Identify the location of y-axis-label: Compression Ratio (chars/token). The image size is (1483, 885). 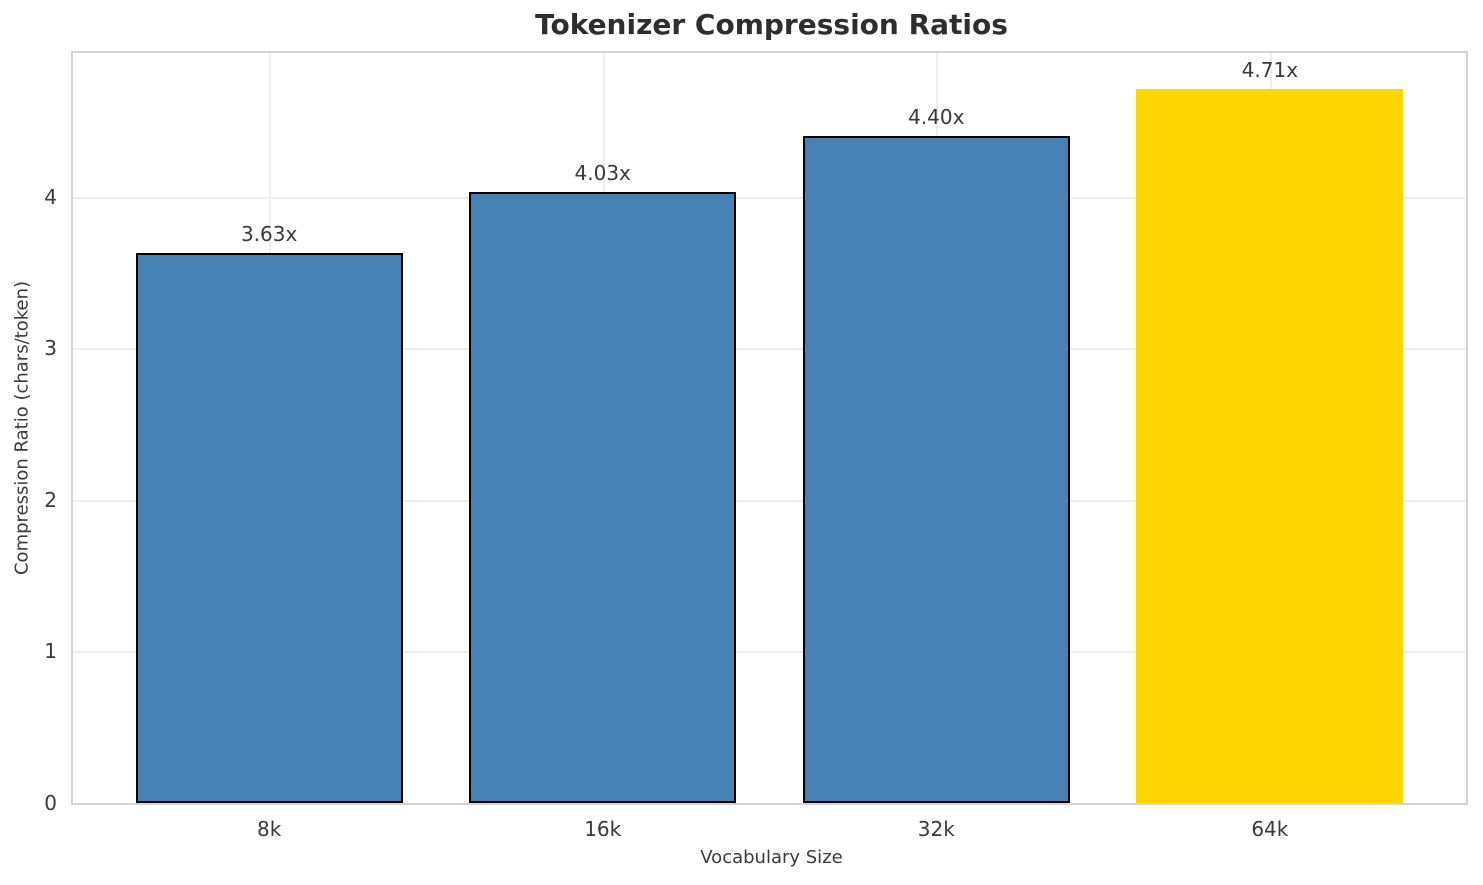
(22, 428).